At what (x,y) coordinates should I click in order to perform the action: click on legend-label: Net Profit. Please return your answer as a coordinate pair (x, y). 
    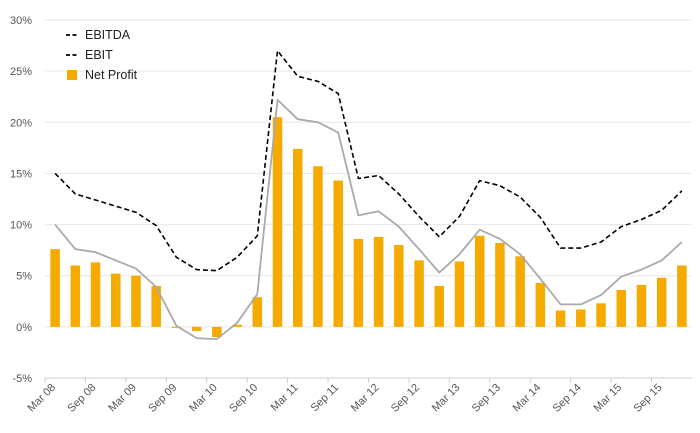
    Looking at the image, I should click on (111, 75).